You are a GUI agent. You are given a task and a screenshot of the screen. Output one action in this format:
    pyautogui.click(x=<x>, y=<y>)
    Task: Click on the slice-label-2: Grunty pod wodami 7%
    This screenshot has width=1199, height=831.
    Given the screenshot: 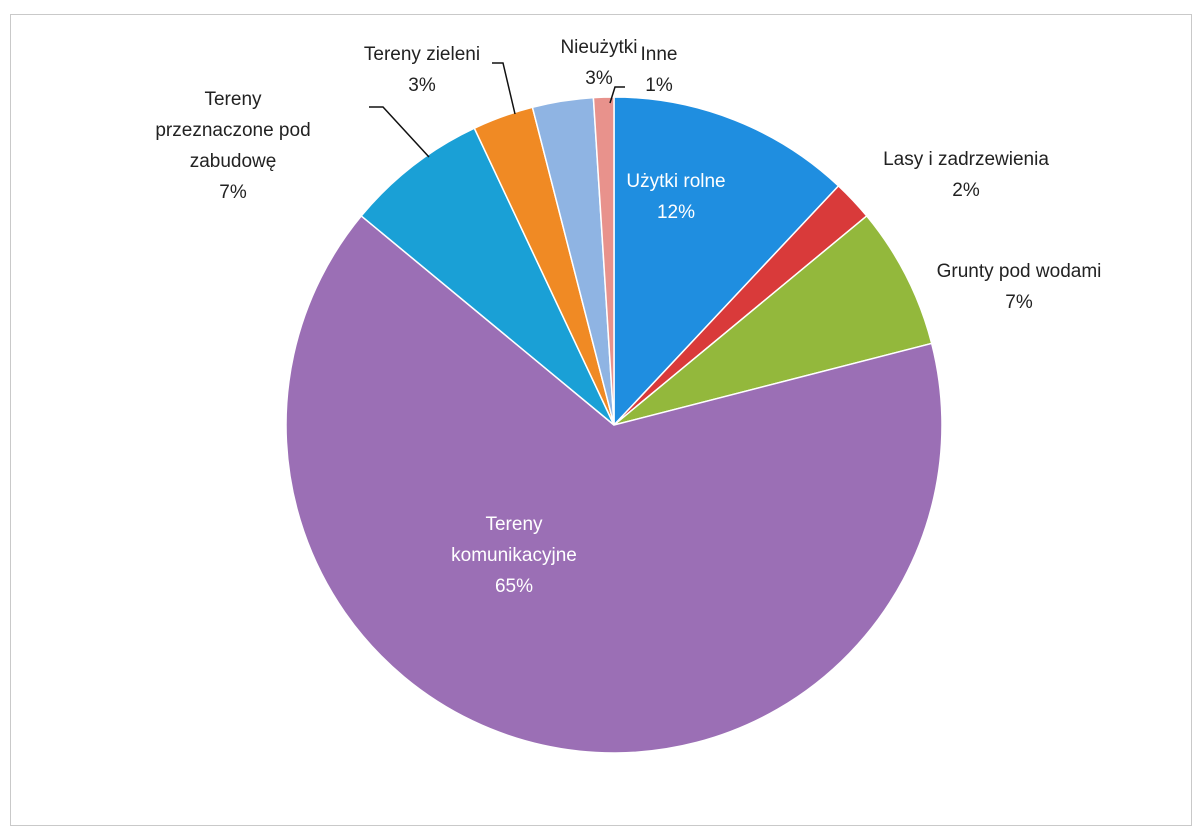 What is the action you would take?
    pyautogui.click(x=1019, y=287)
    